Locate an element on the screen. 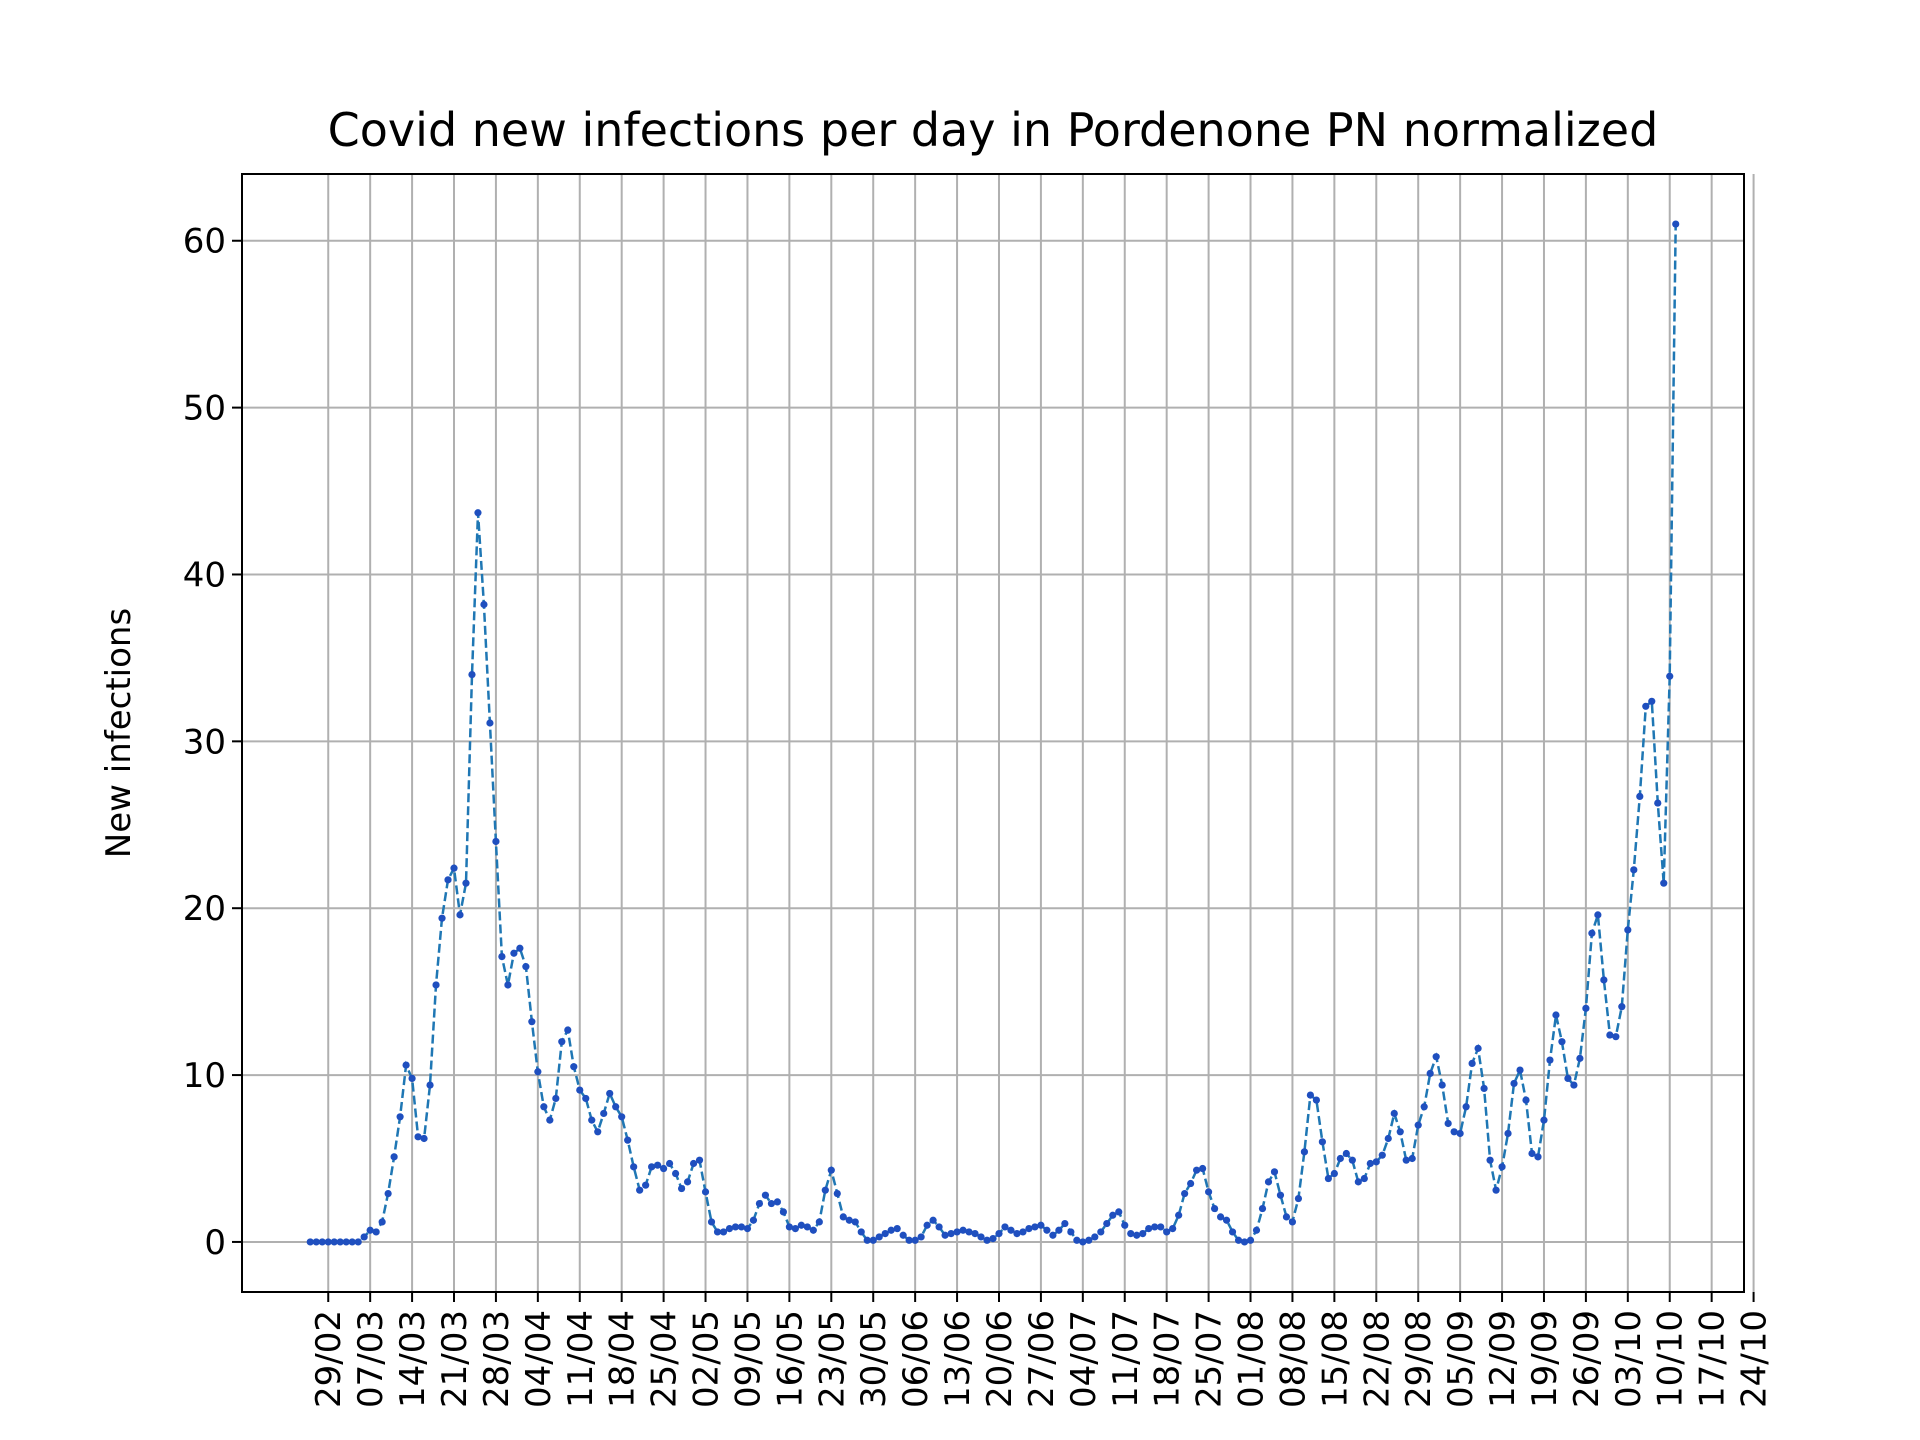 This screenshot has height=1440, width=1920. x-tick-label: 29/08 is located at coordinates (1419, 1359).